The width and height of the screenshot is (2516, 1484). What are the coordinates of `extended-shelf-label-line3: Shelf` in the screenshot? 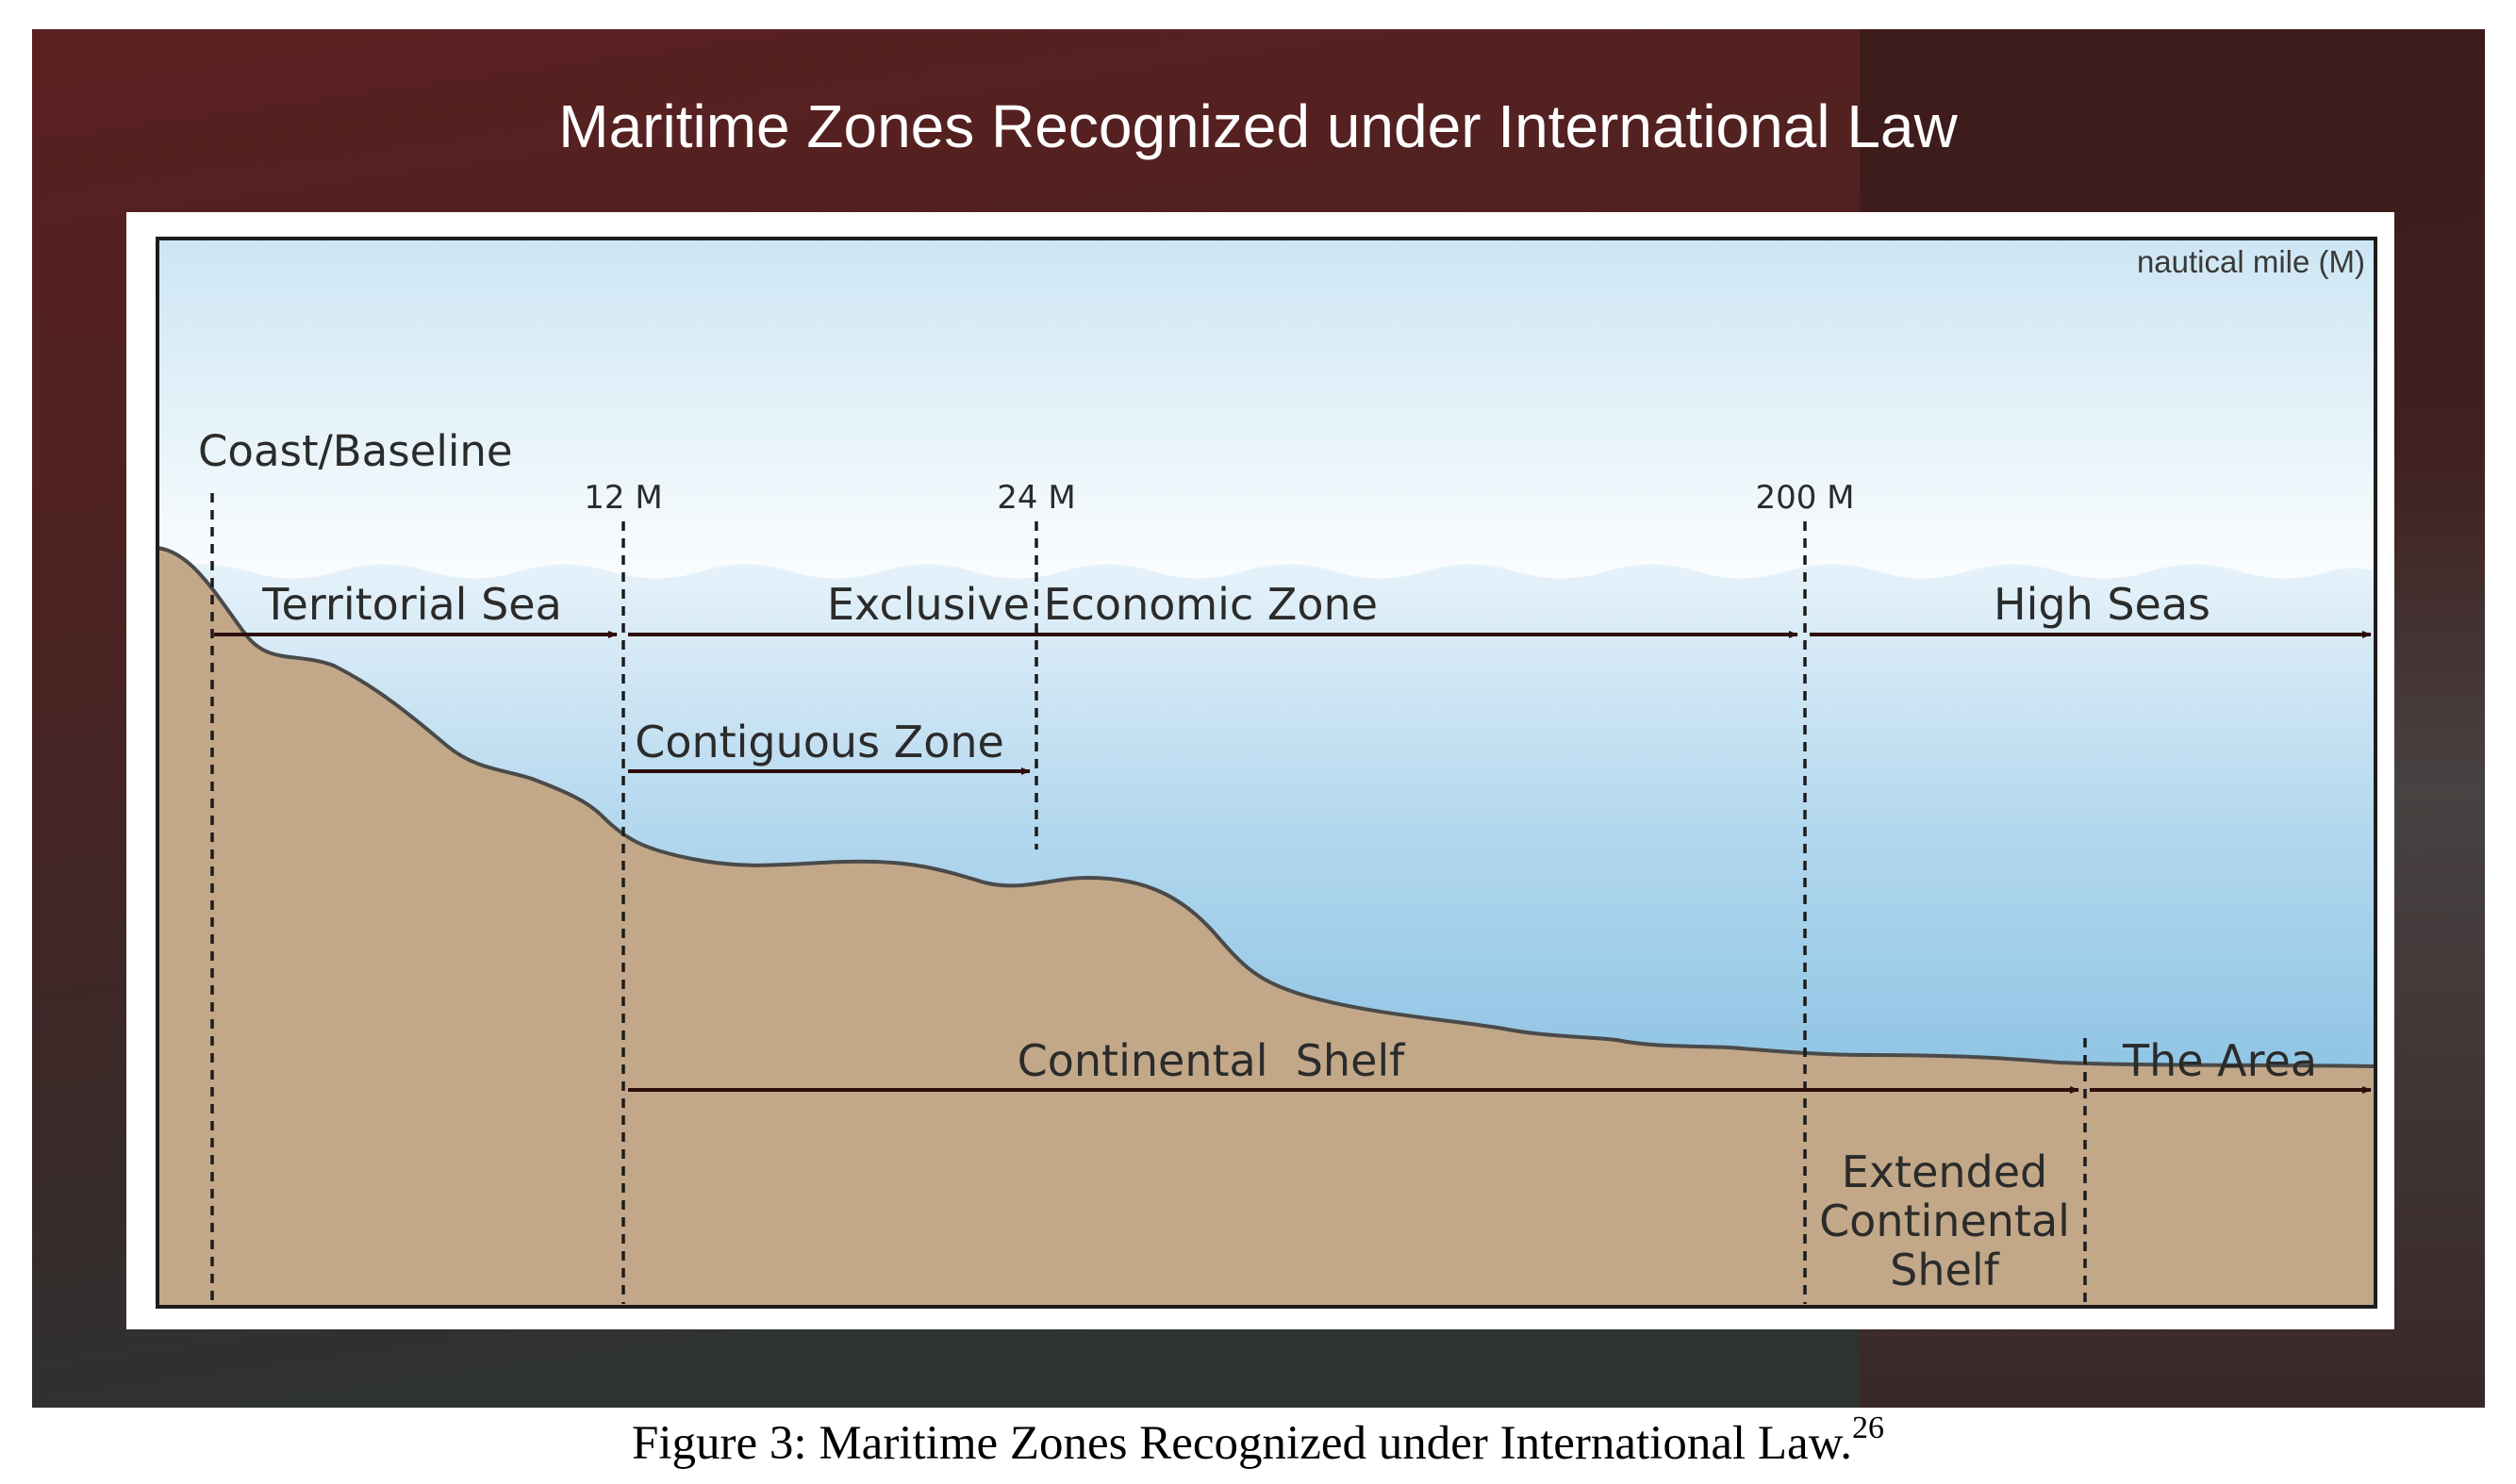 It's located at (1945, 1270).